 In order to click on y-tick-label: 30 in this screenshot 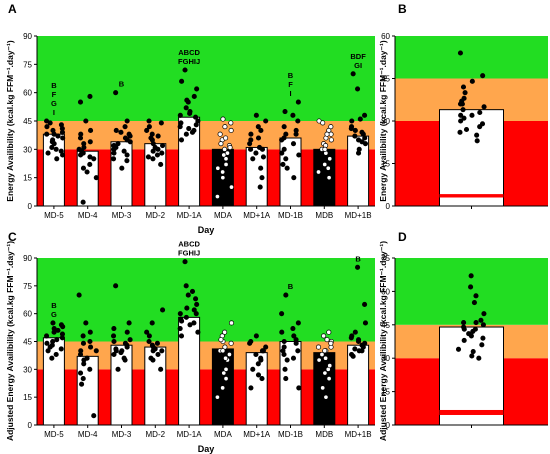, I will do `click(27, 149)`.